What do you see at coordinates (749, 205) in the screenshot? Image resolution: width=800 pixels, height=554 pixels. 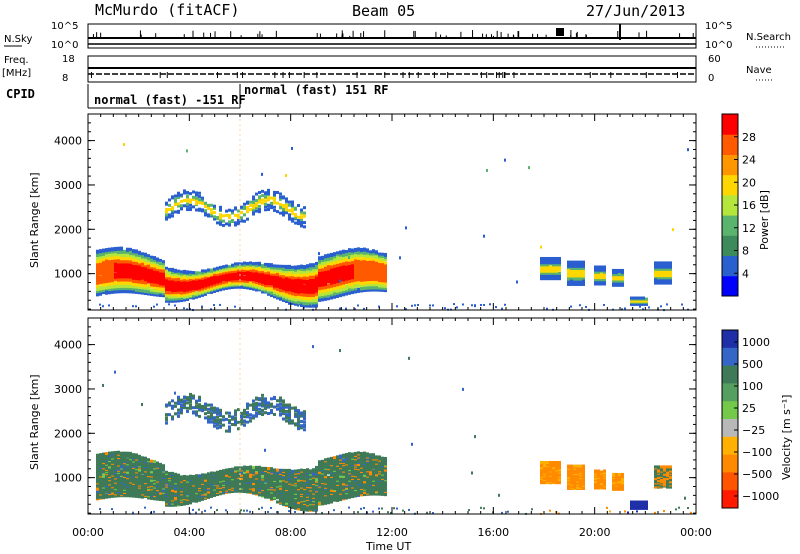 I see `power-colorbar-tick-label: 16` at bounding box center [749, 205].